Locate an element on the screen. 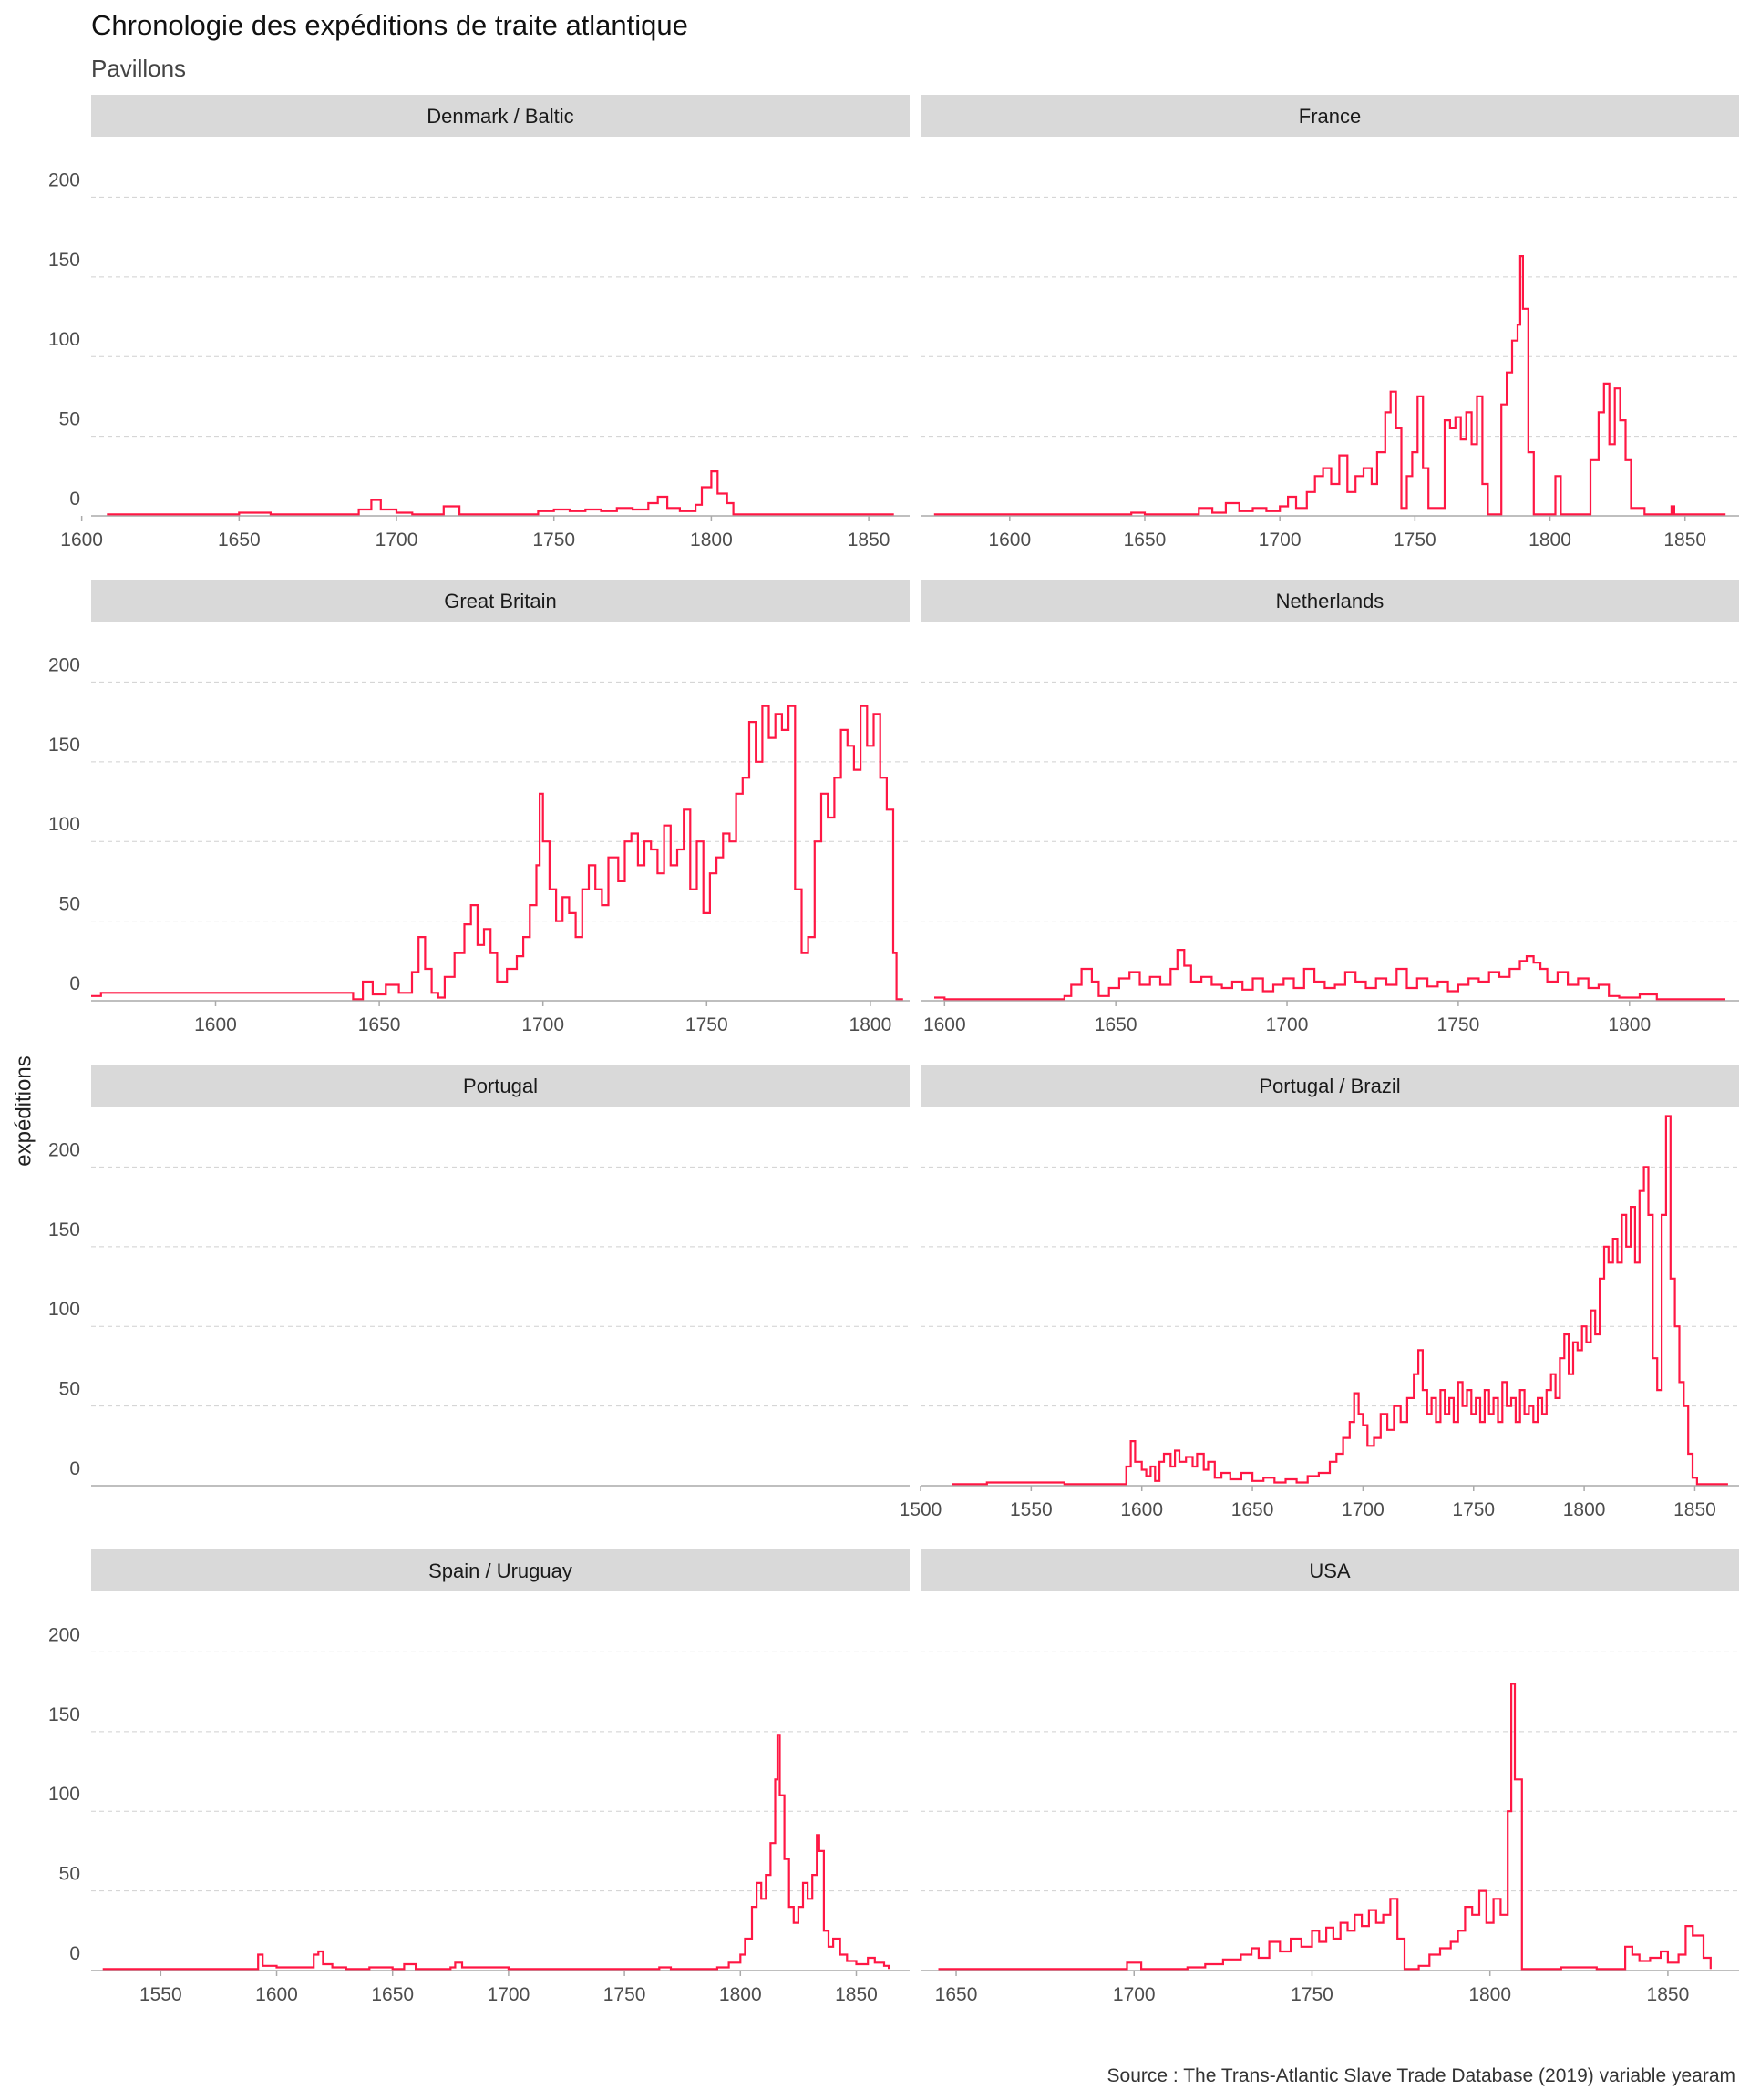 Image resolution: width=1750 pixels, height=2100 pixels. facet-strip-label: USA is located at coordinates (1330, 1571).